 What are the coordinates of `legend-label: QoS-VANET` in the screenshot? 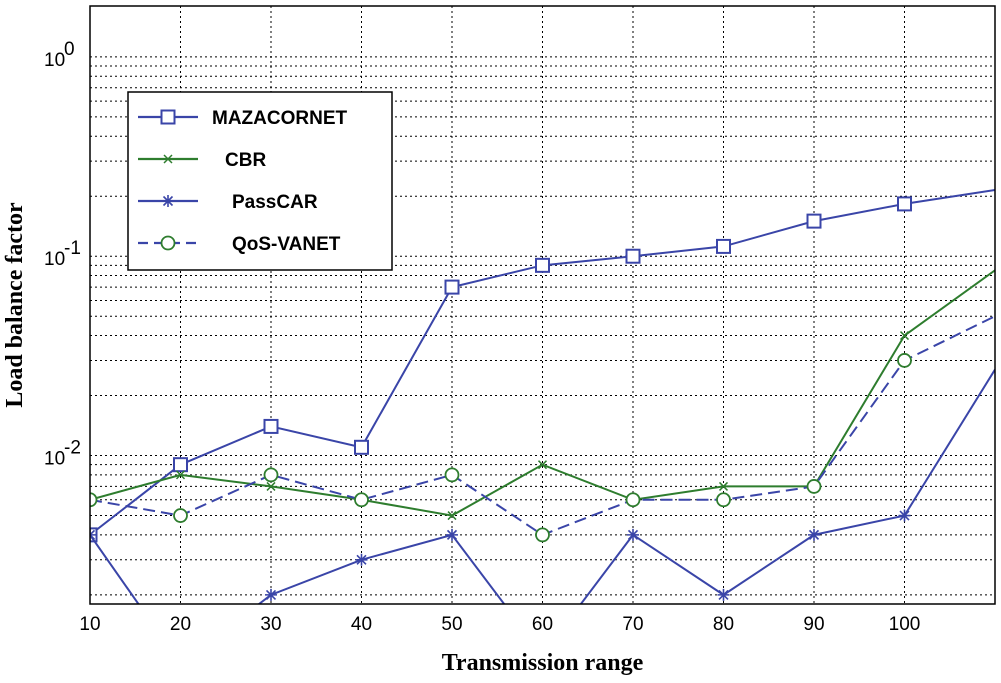 It's located at (286, 244).